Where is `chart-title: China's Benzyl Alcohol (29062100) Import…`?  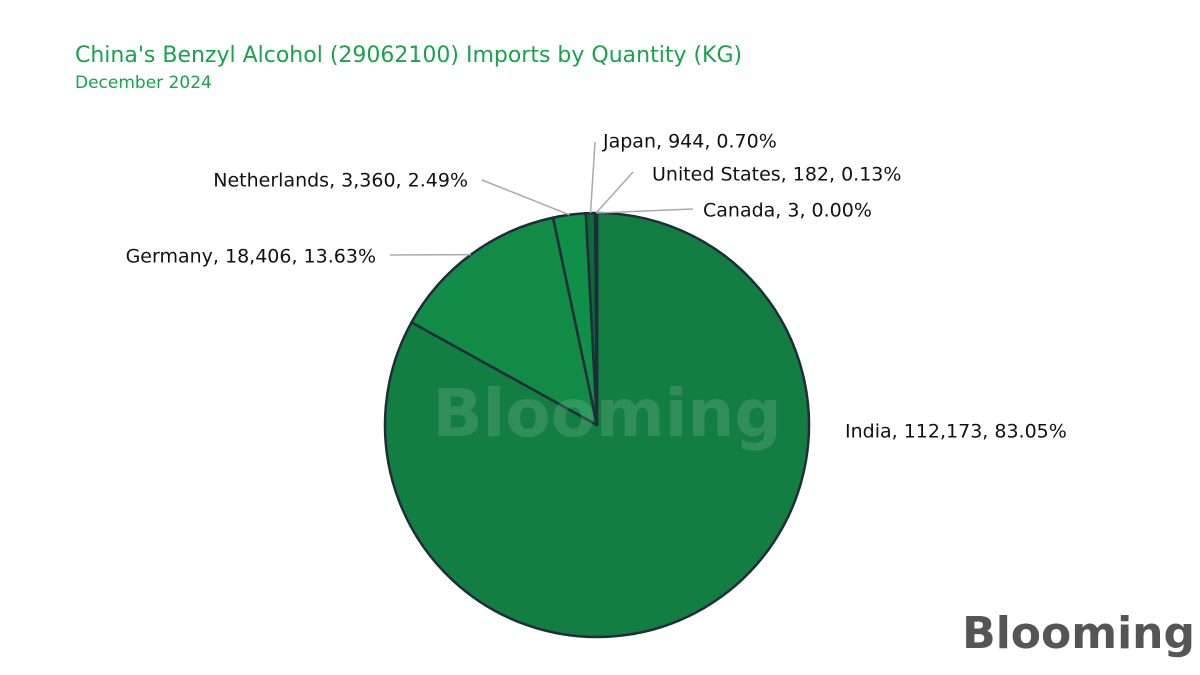 chart-title: China's Benzyl Alcohol (29062100) Import… is located at coordinates (408, 55).